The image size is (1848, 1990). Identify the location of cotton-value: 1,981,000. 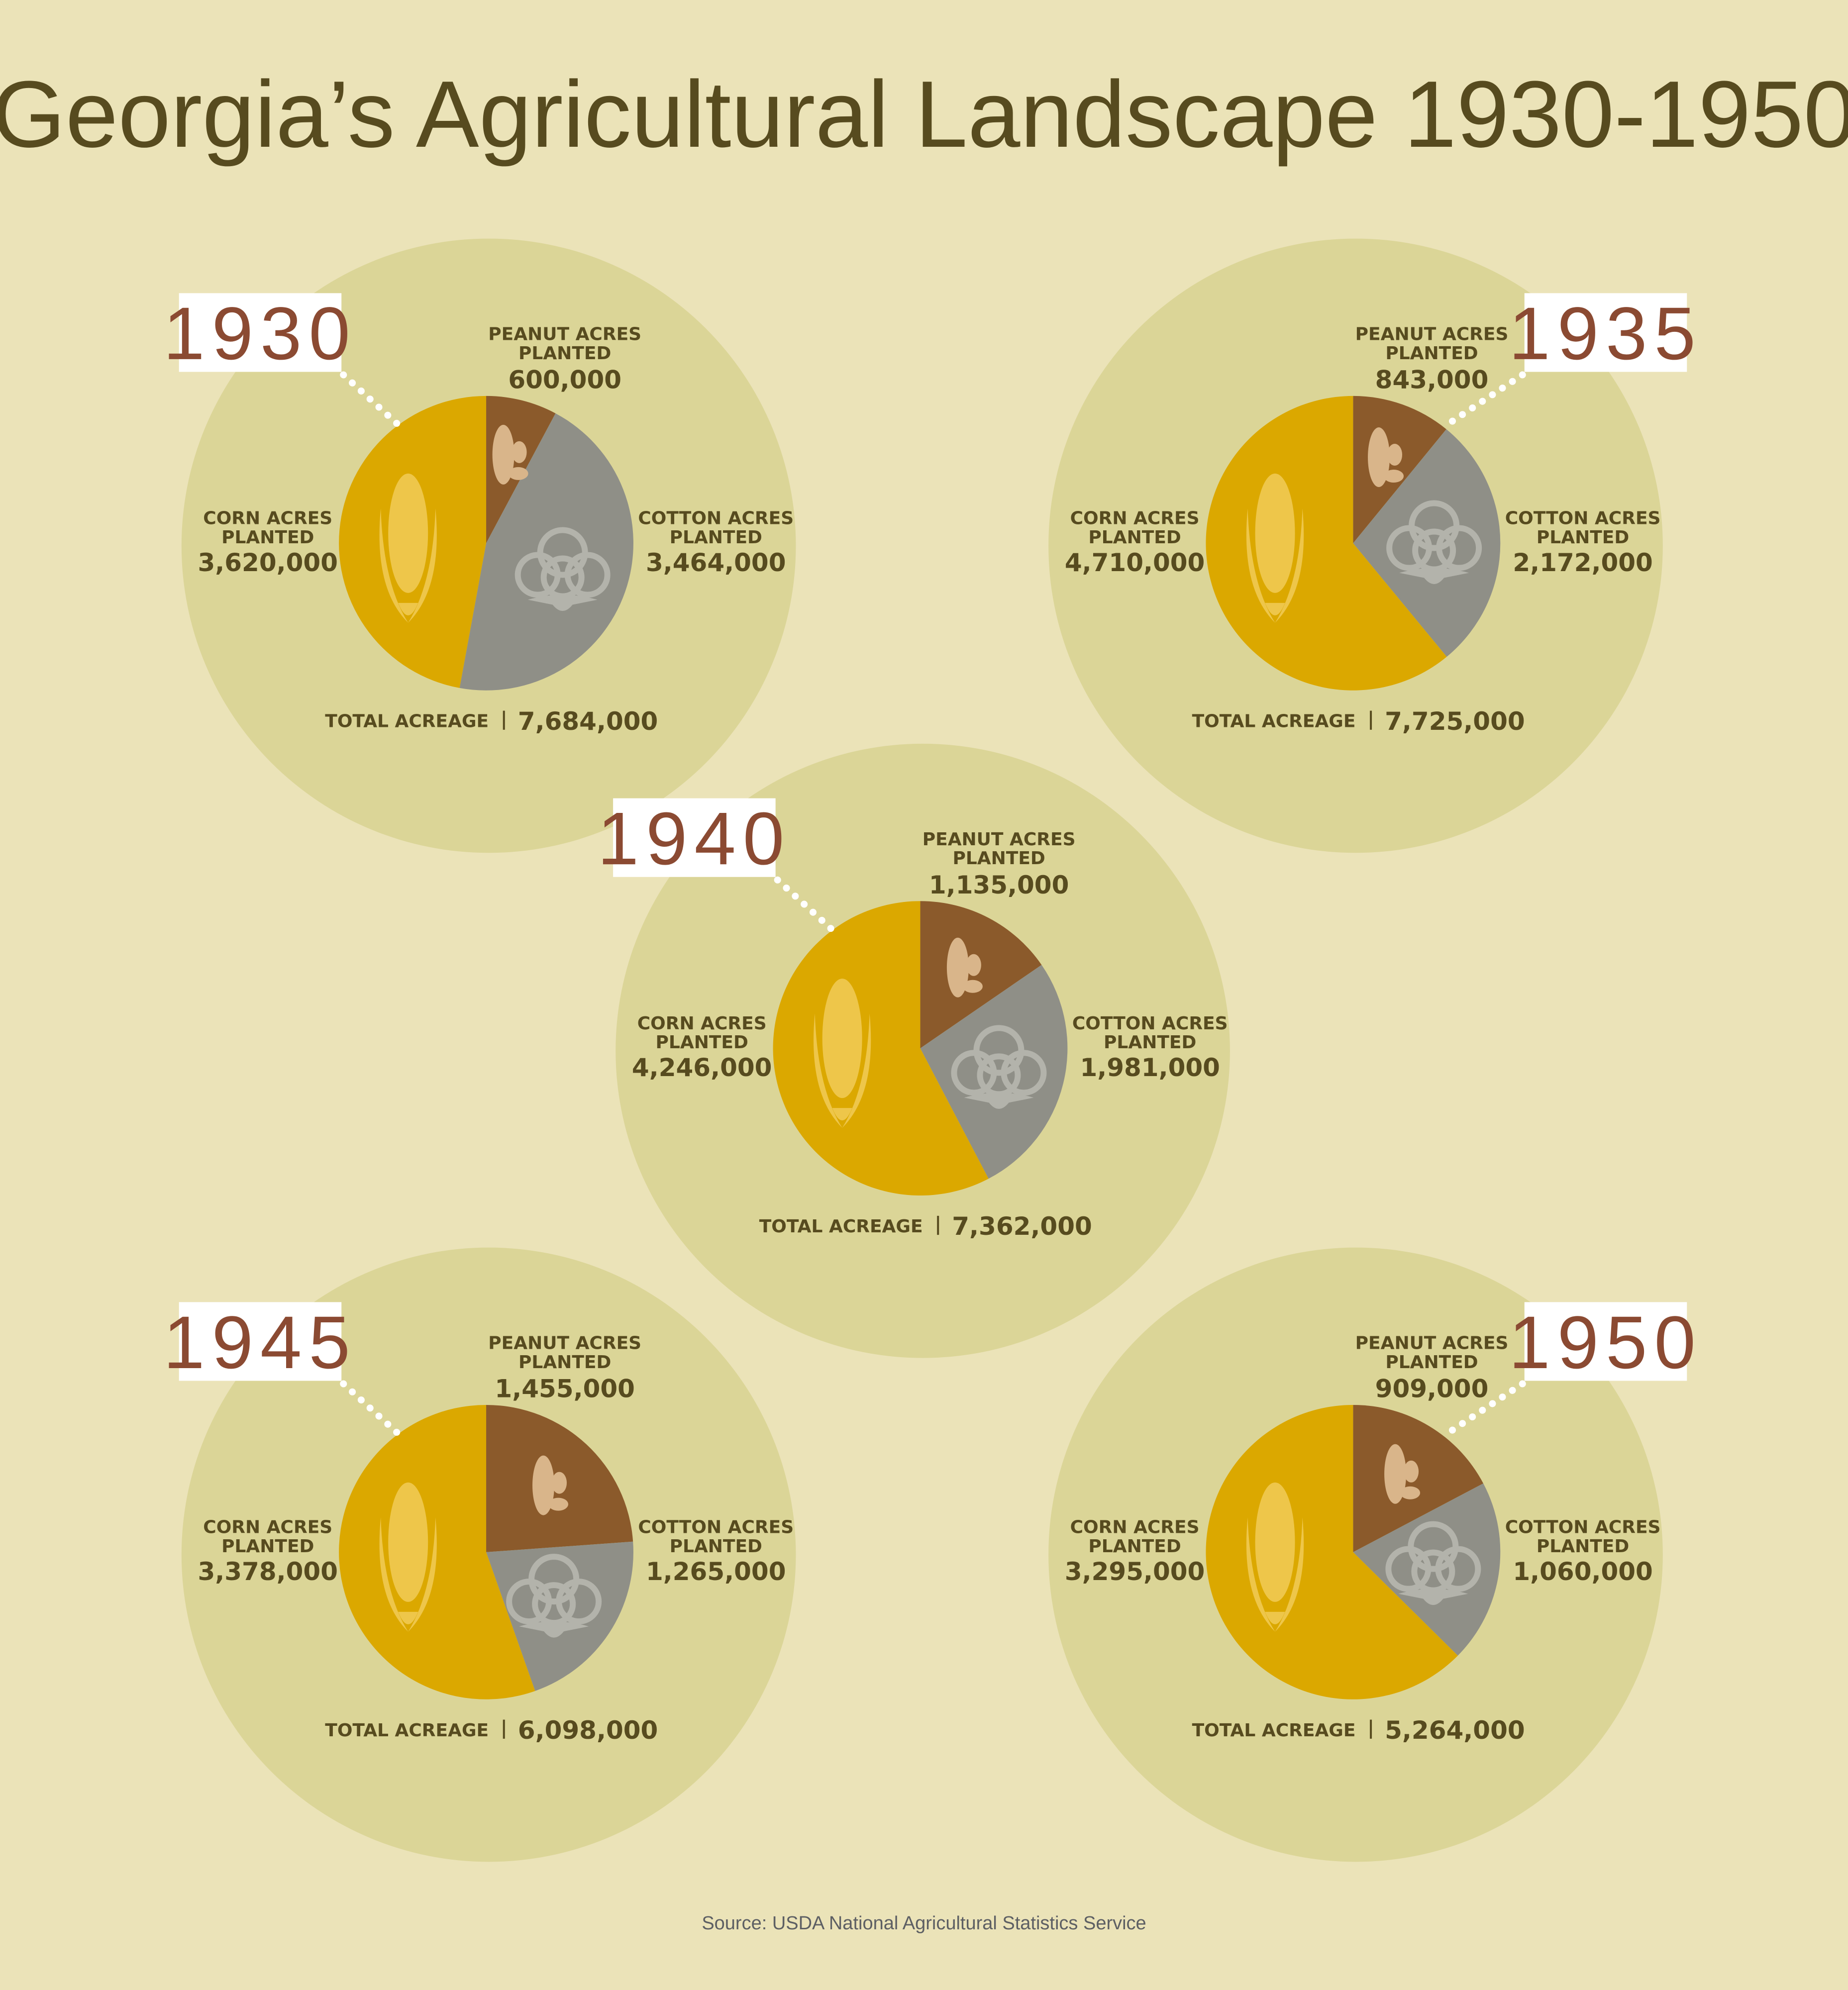
(1150, 1067).